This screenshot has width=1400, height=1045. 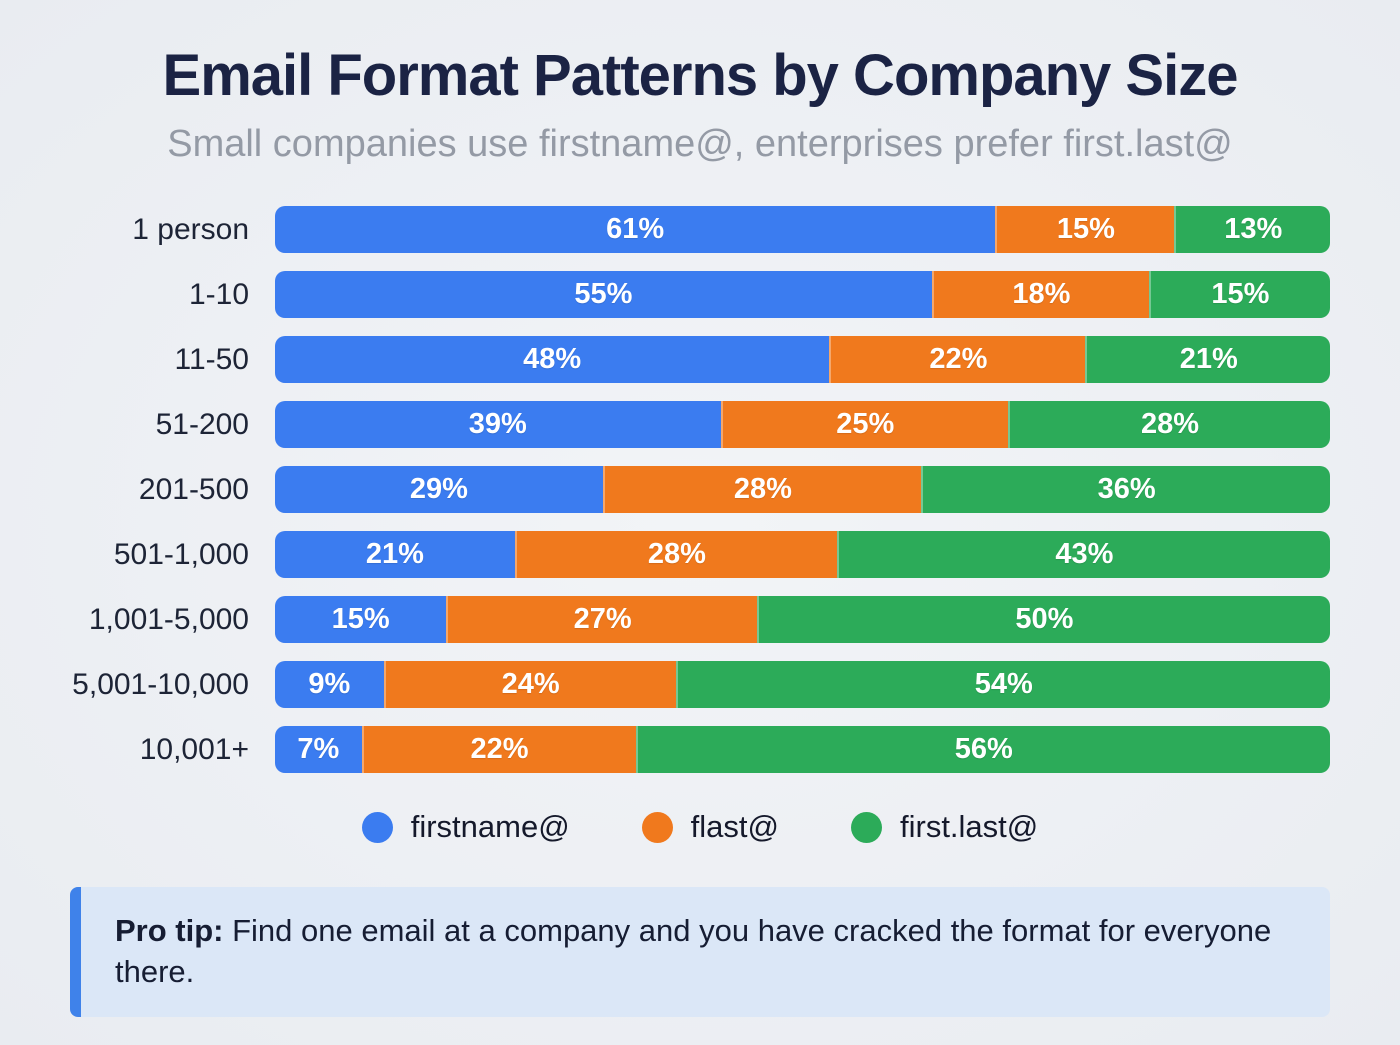 I want to click on category-label: 1 person, so click(x=190, y=229).